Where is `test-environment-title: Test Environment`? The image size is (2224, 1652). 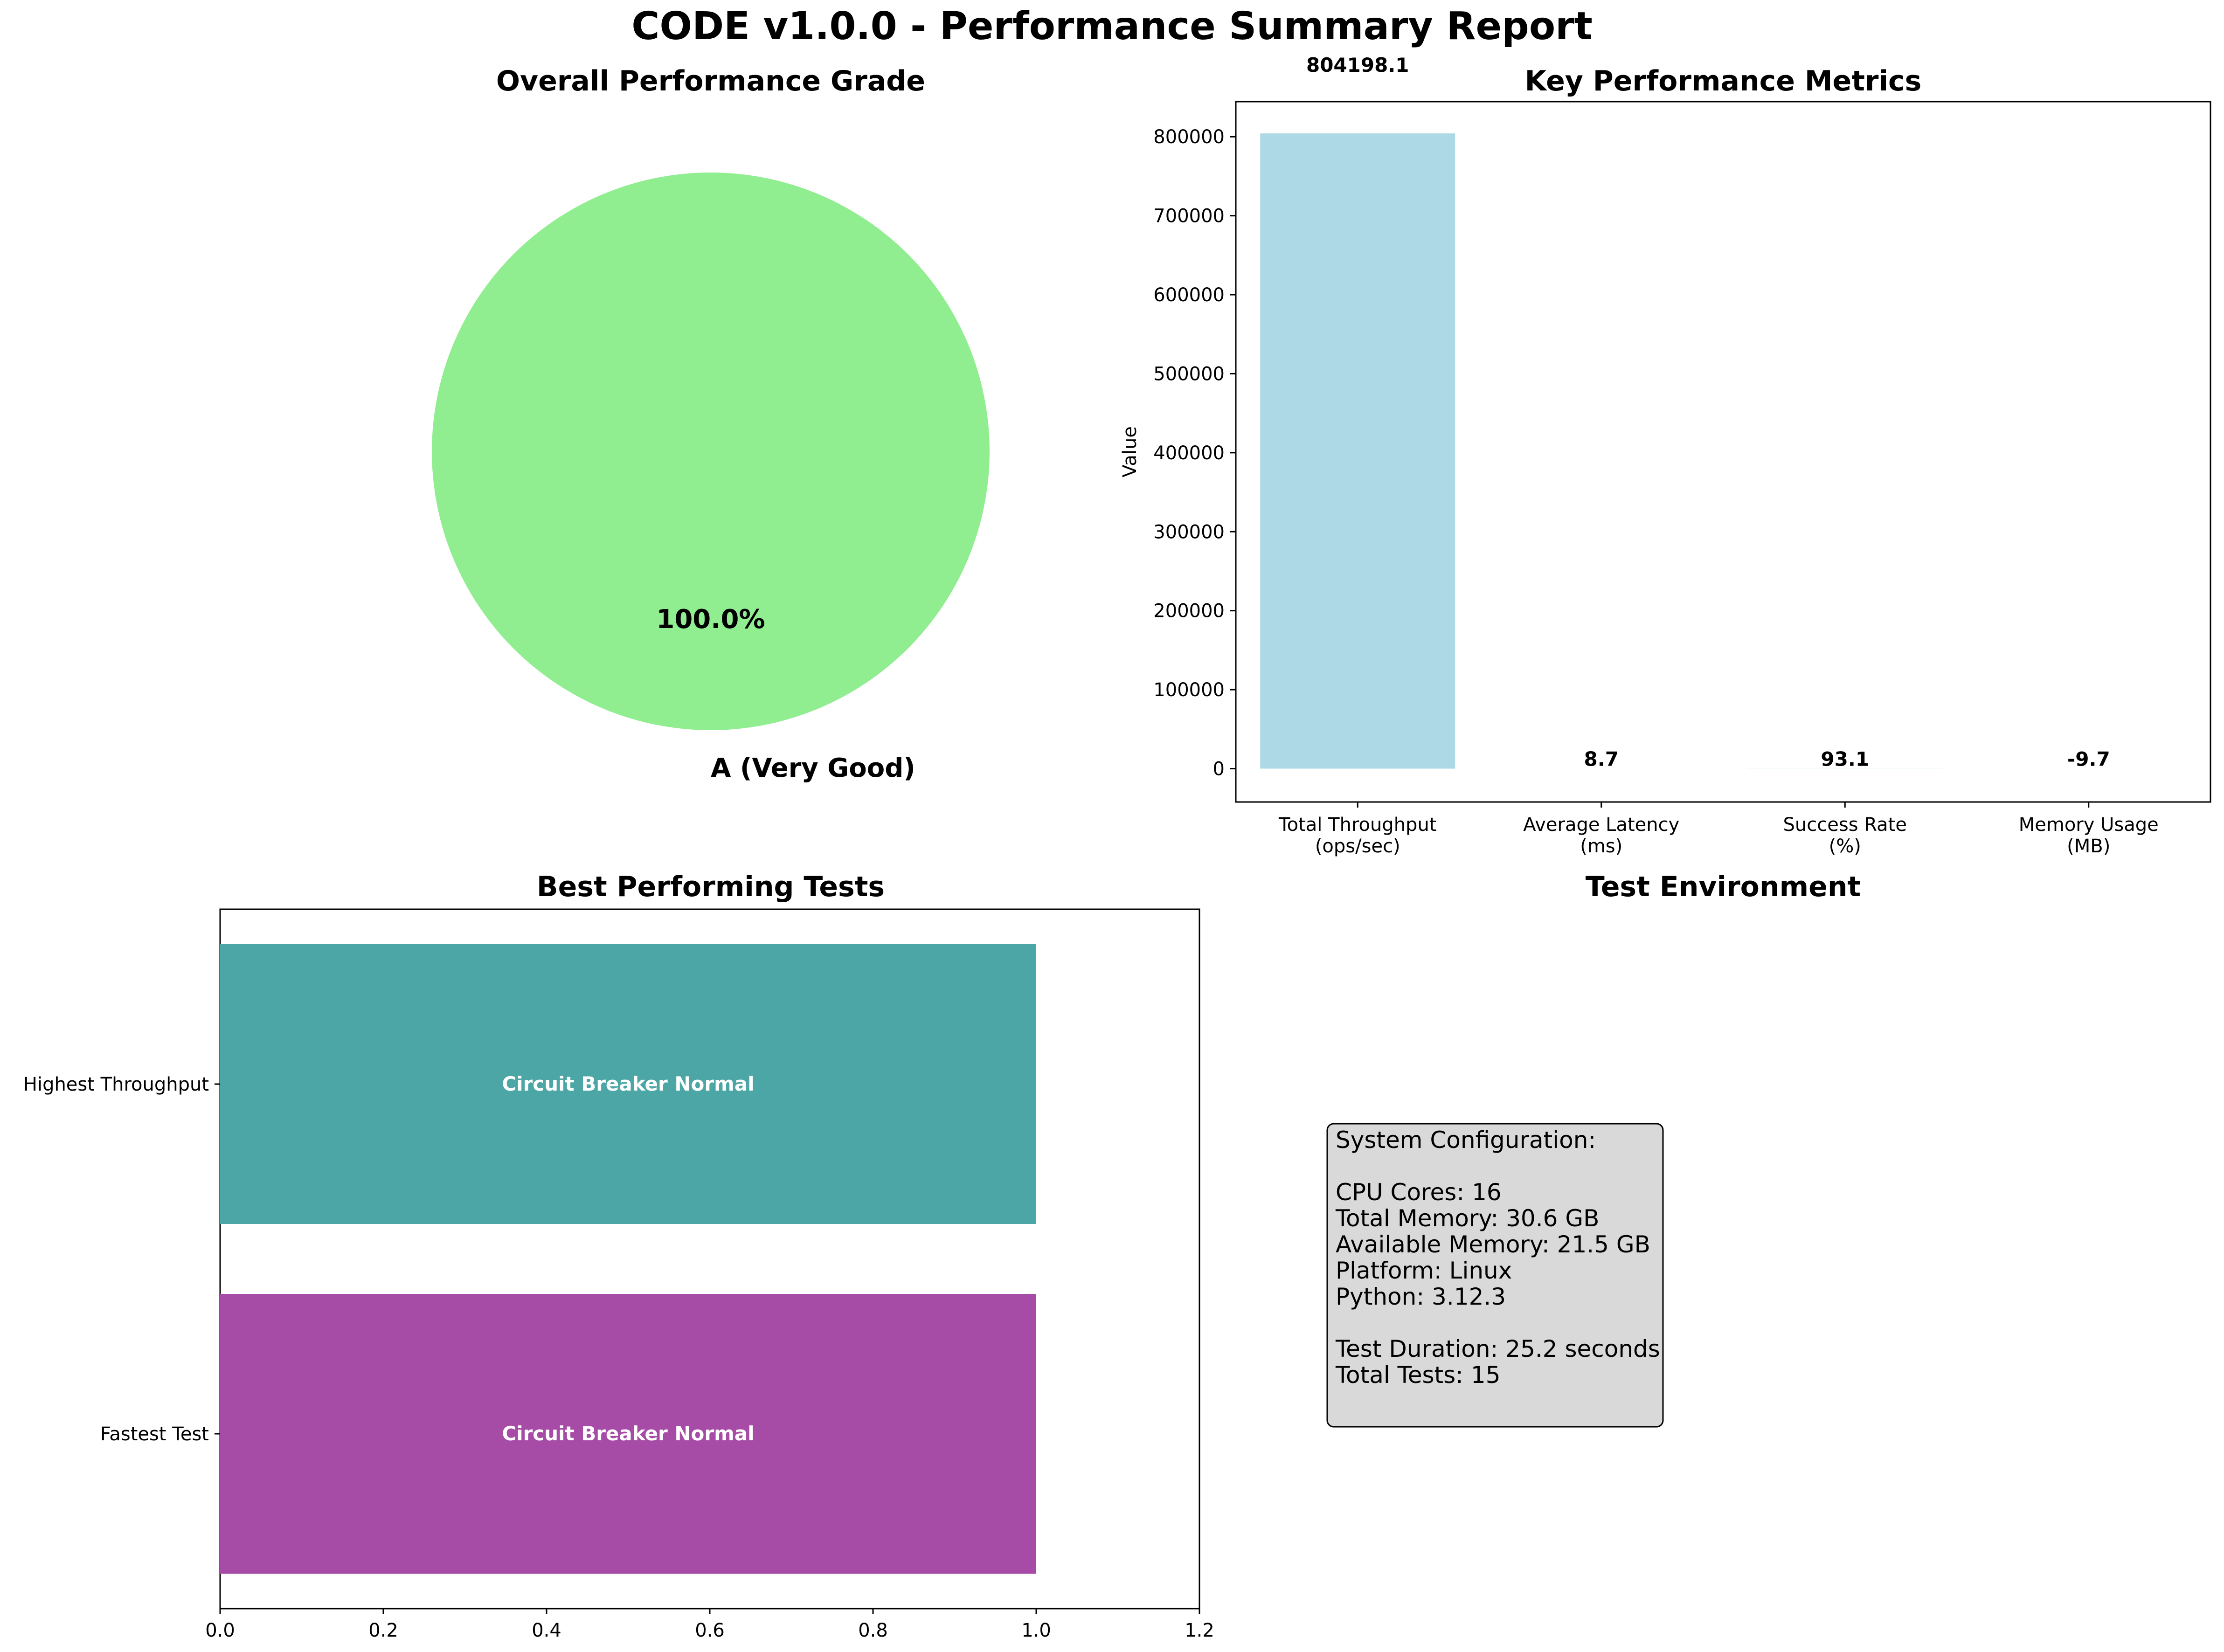 test-environment-title: Test Environment is located at coordinates (1723, 887).